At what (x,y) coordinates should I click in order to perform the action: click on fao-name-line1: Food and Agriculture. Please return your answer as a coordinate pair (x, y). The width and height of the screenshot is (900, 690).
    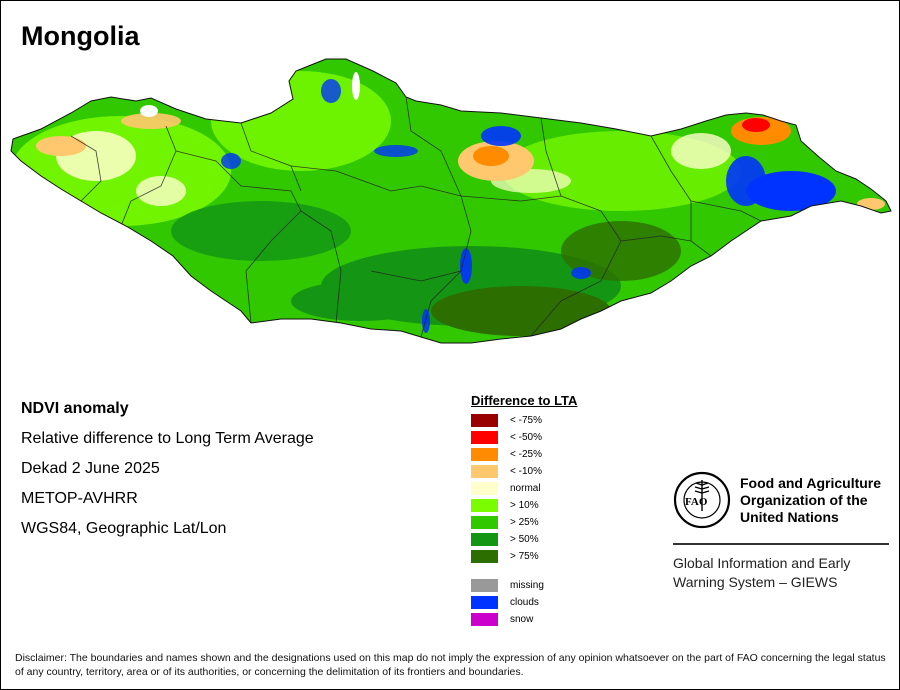
    Looking at the image, I should click on (811, 483).